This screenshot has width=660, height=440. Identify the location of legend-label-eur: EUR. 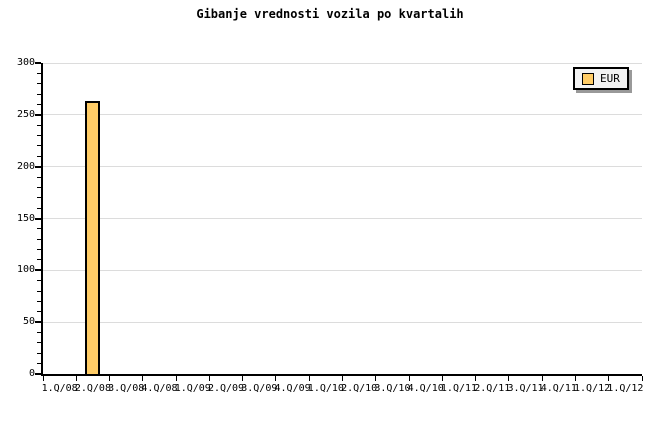
(610, 78).